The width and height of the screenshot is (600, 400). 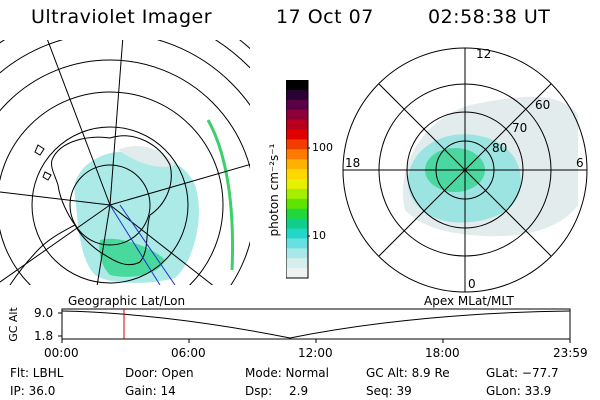 What do you see at coordinates (489, 17) in the screenshot?
I see `time-label: 02:58:38 UT` at bounding box center [489, 17].